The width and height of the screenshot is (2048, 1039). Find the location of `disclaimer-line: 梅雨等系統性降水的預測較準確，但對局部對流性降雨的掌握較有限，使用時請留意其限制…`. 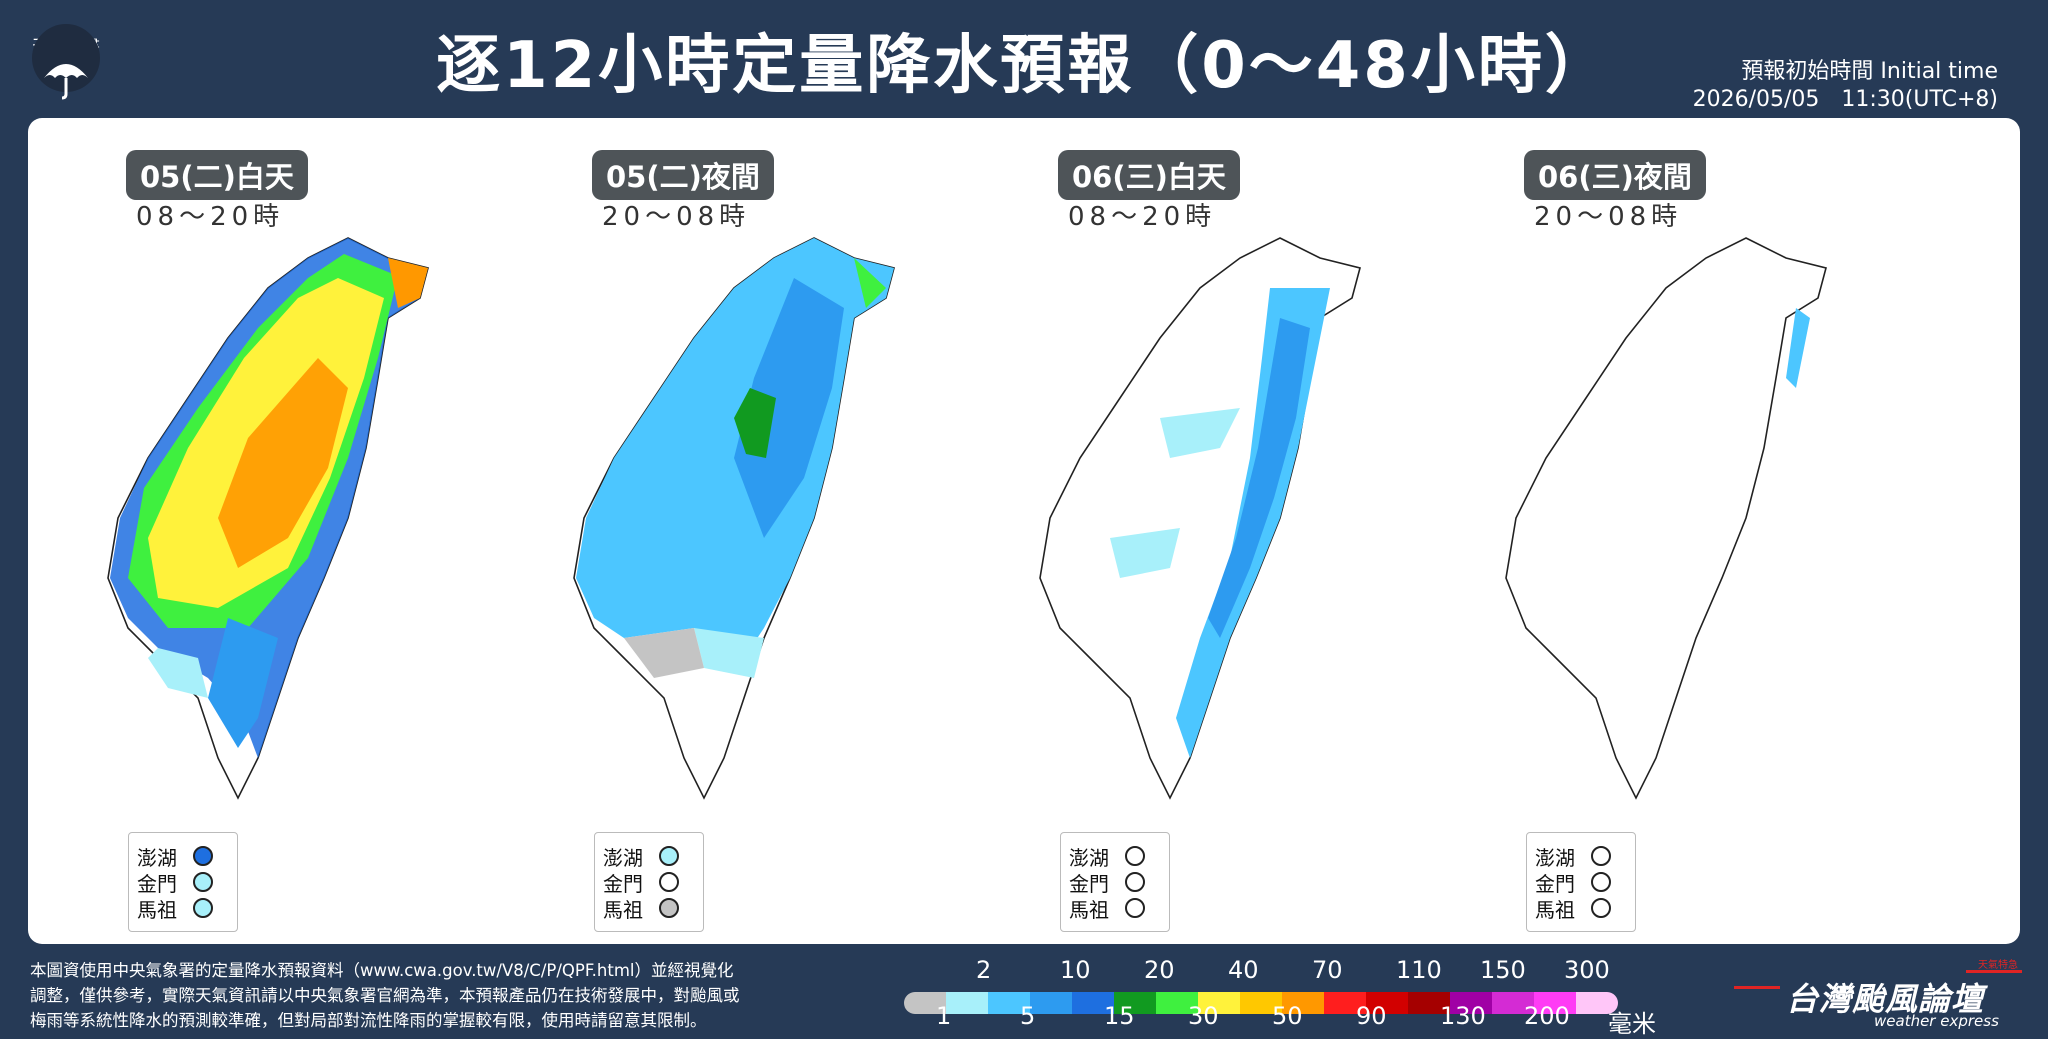

disclaimer-line: 梅雨等系統性降水的預測較準確，但對局部對流性降雨的掌握較有限，使用時請留意其限制… is located at coordinates (368, 1020).